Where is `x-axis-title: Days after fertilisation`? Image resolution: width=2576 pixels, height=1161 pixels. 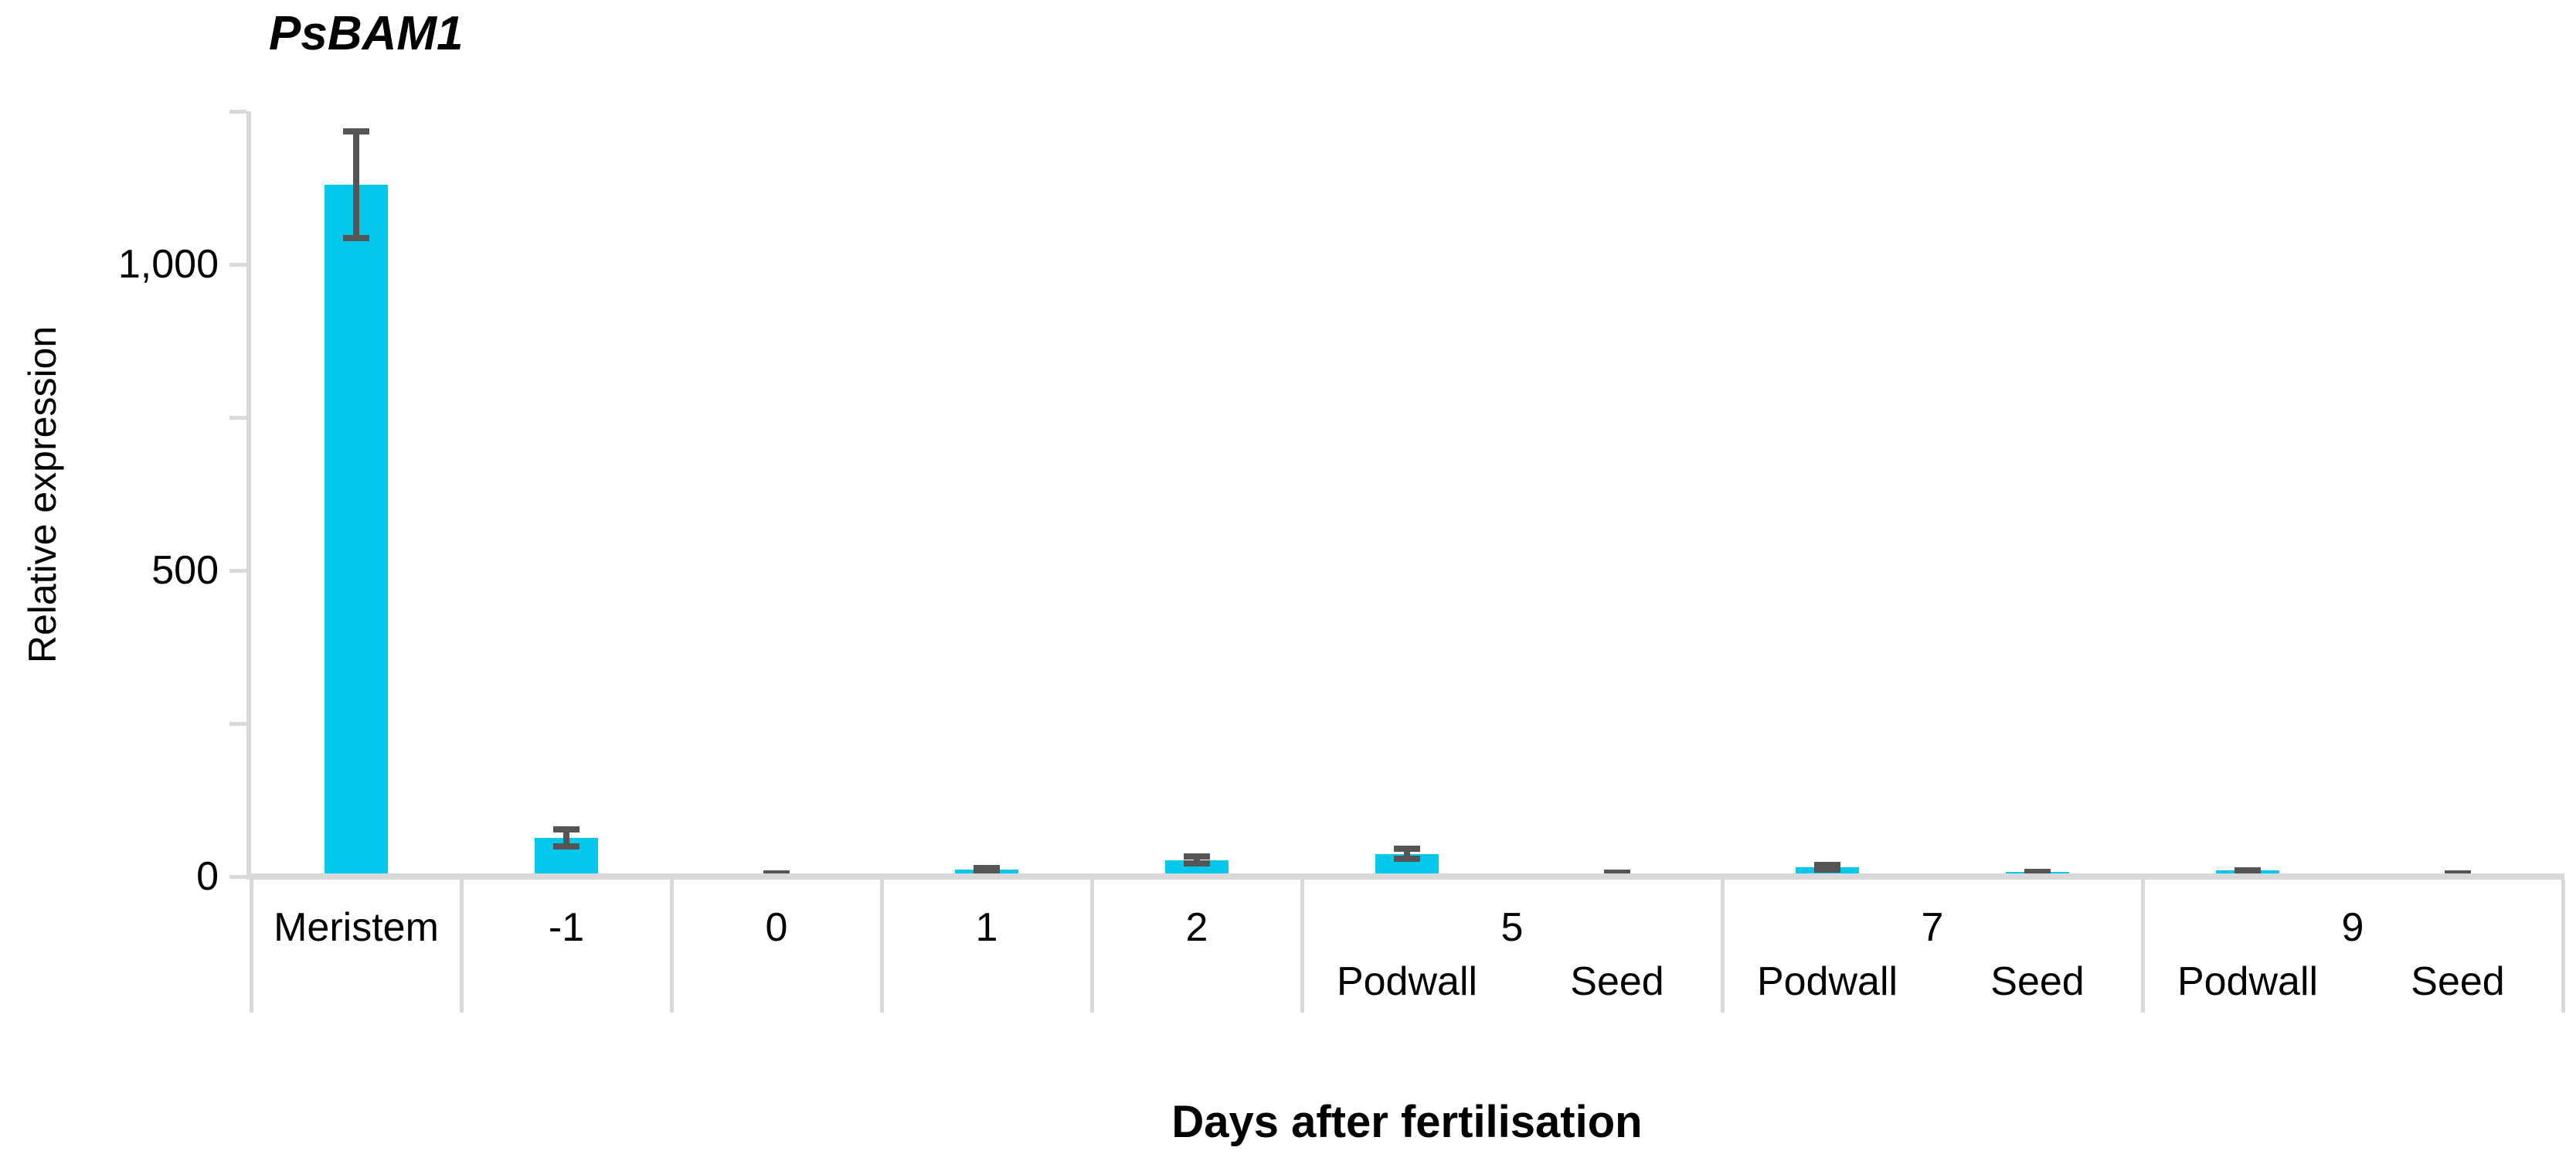 x-axis-title: Days after fertilisation is located at coordinates (1407, 1122).